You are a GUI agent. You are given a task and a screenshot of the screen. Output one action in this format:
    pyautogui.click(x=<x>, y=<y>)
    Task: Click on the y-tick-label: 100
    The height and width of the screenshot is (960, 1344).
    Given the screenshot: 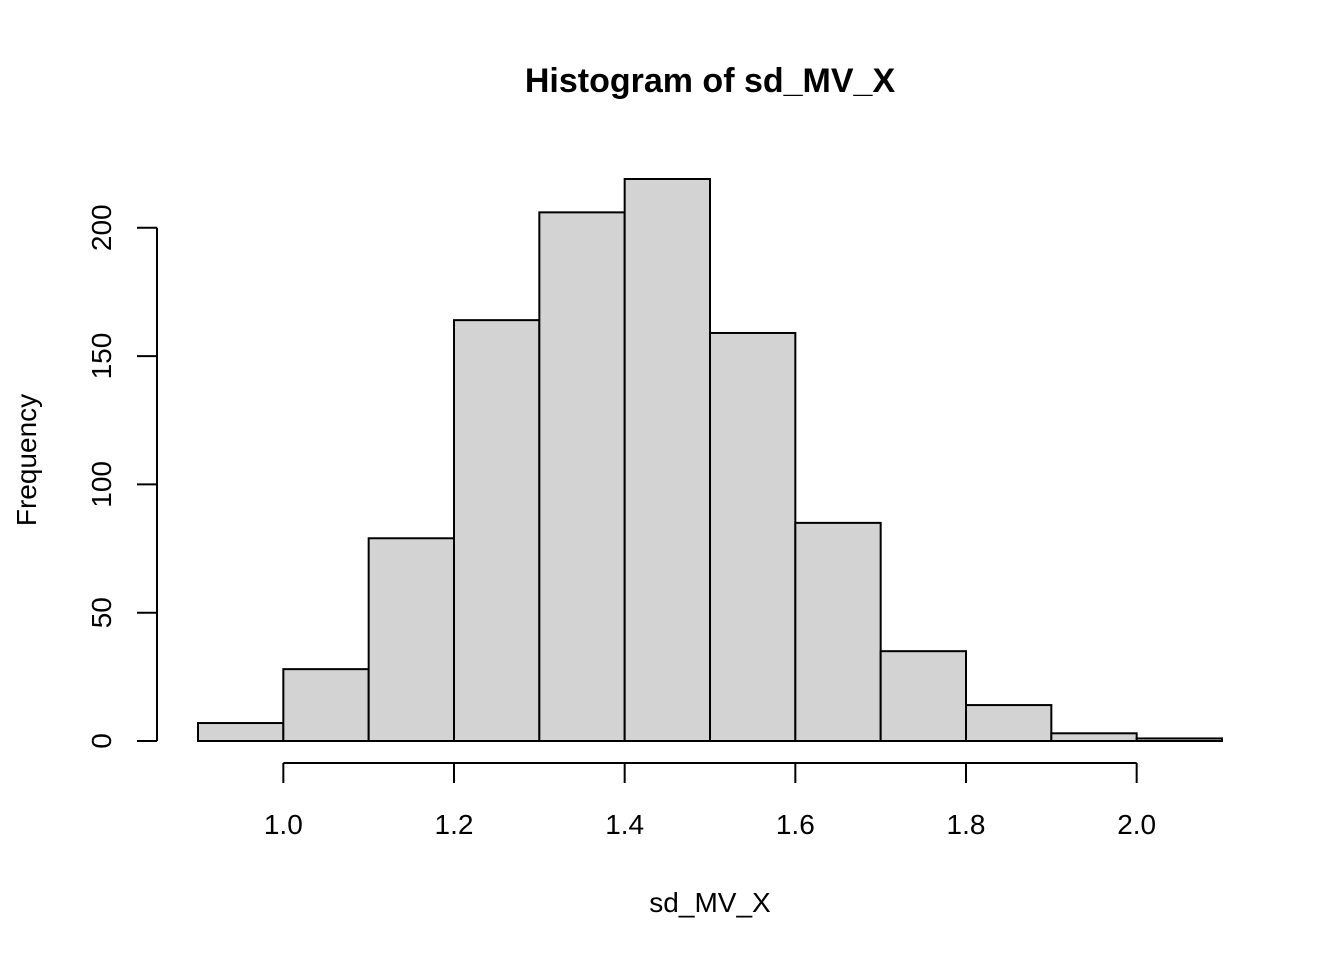 What is the action you would take?
    pyautogui.click(x=101, y=484)
    